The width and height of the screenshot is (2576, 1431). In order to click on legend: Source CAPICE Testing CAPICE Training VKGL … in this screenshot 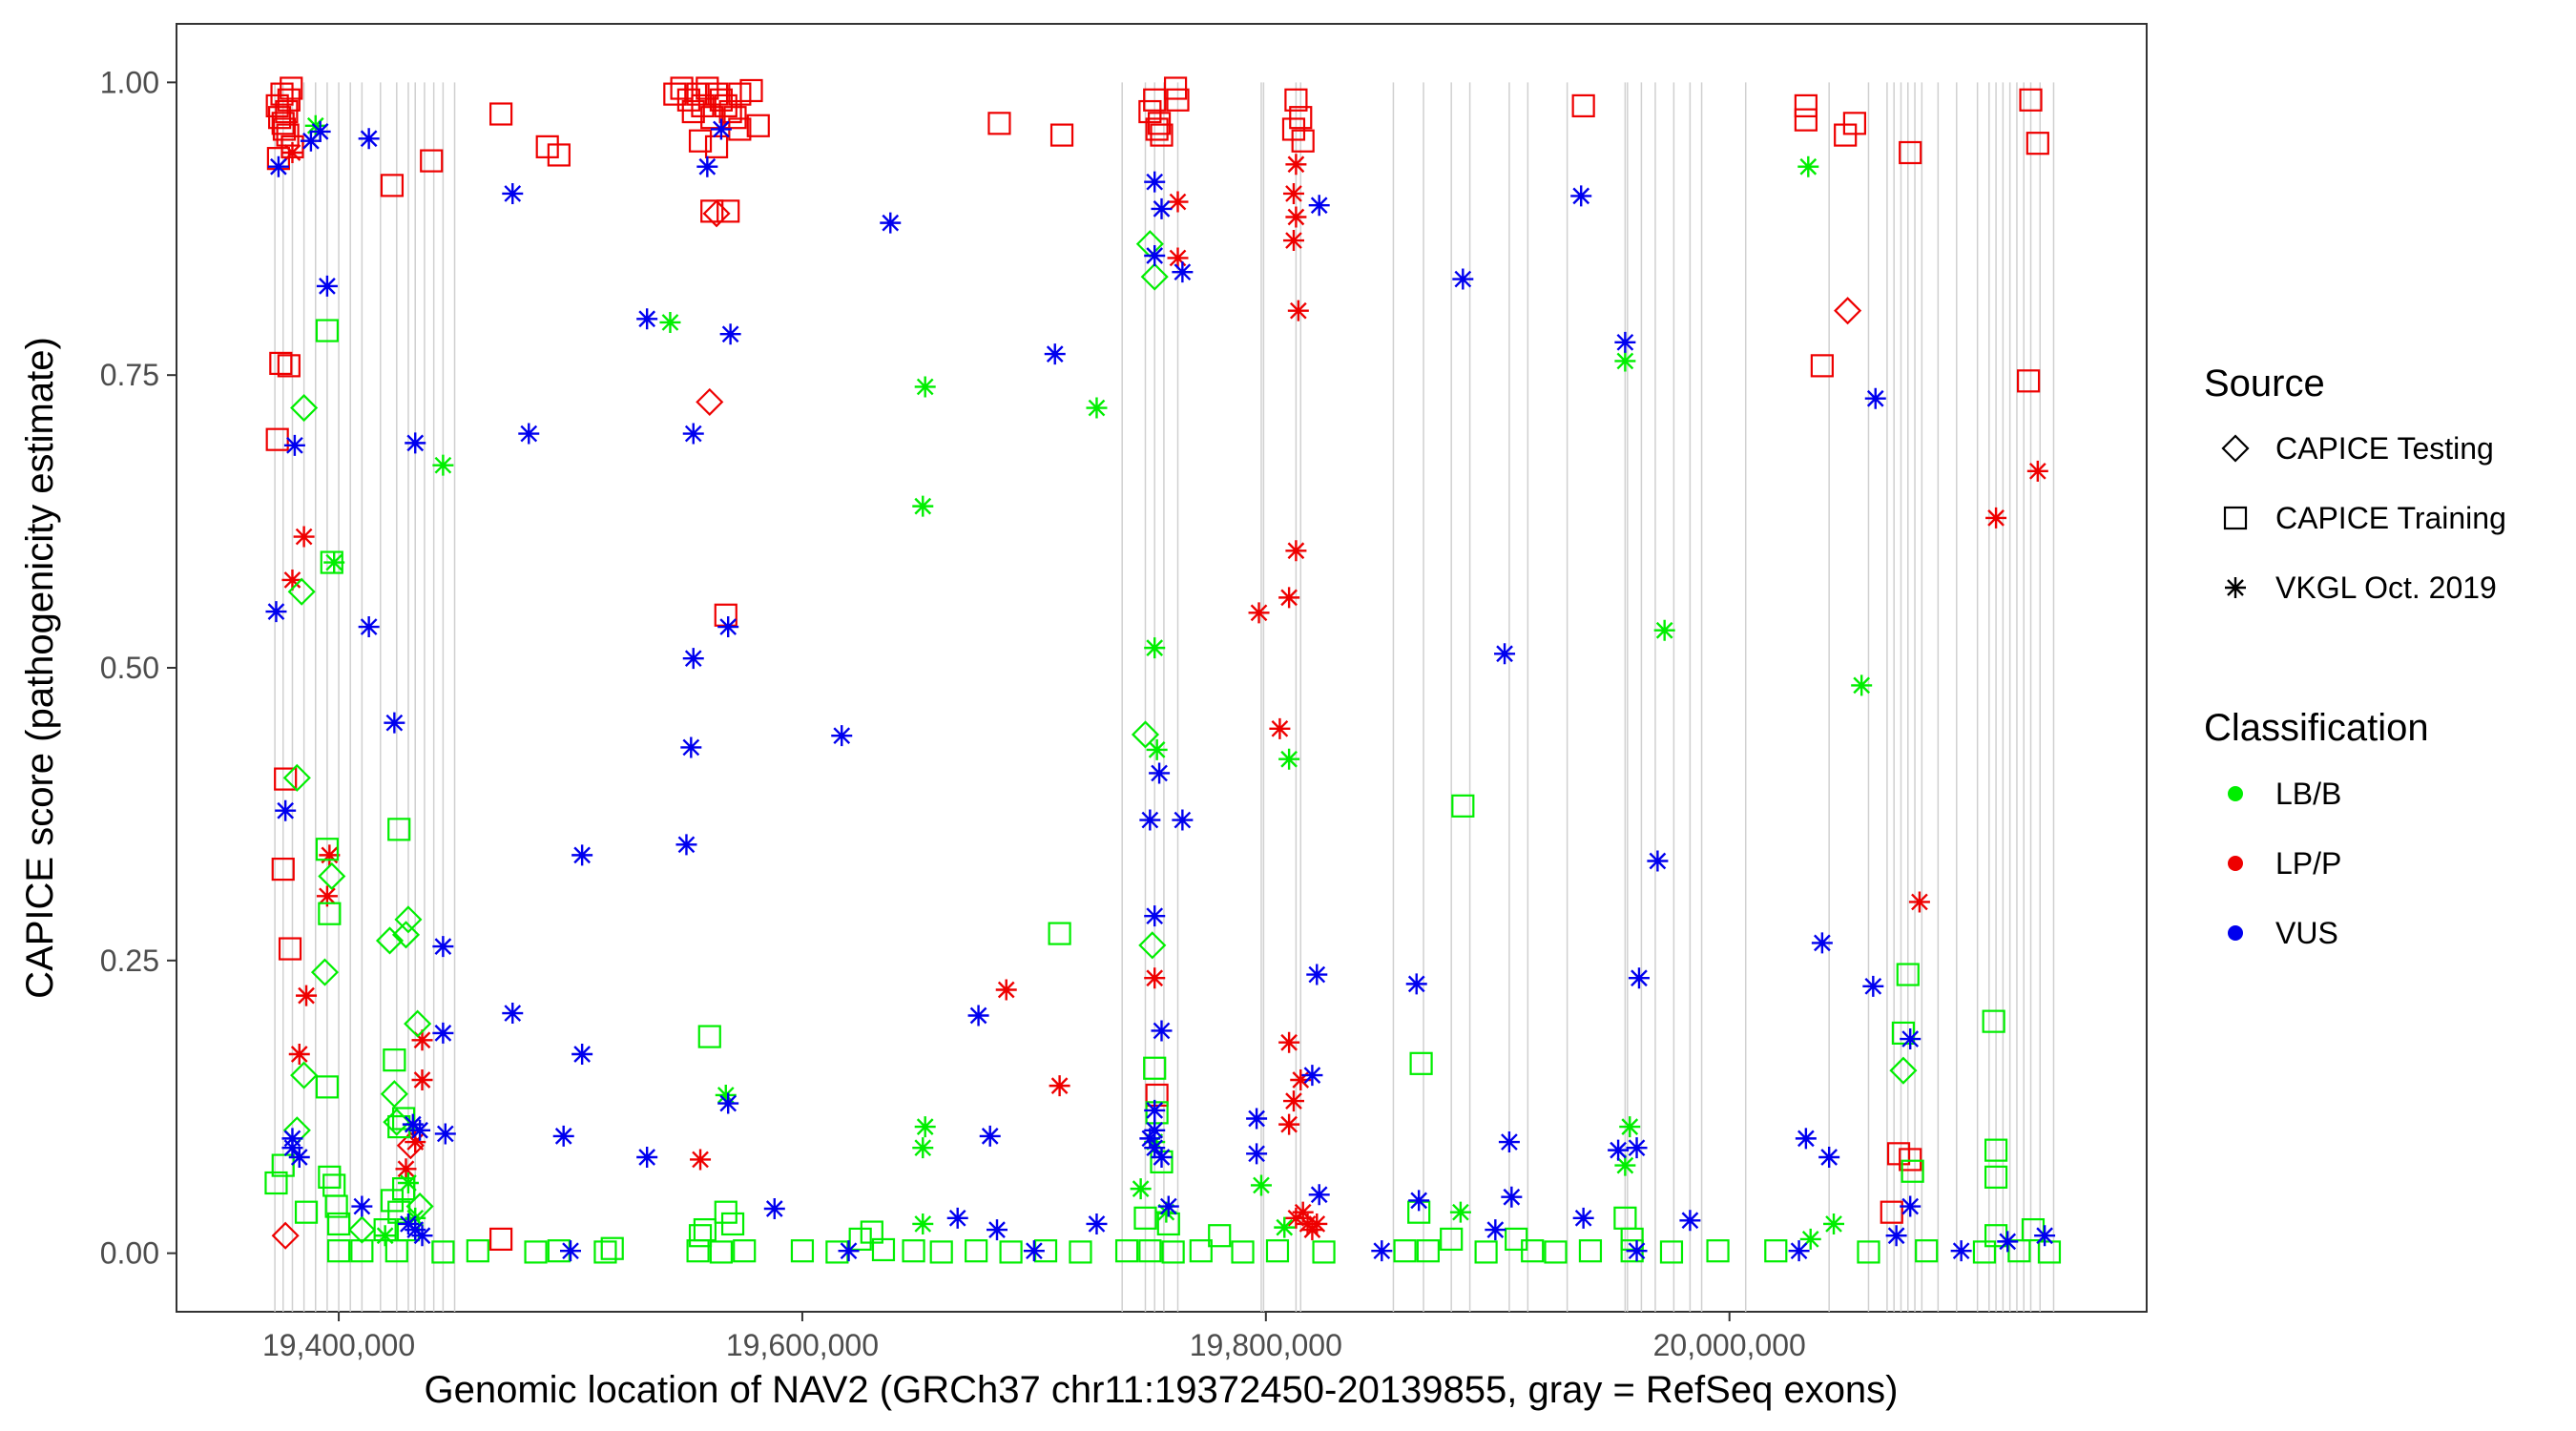, I will do `click(2355, 656)`.